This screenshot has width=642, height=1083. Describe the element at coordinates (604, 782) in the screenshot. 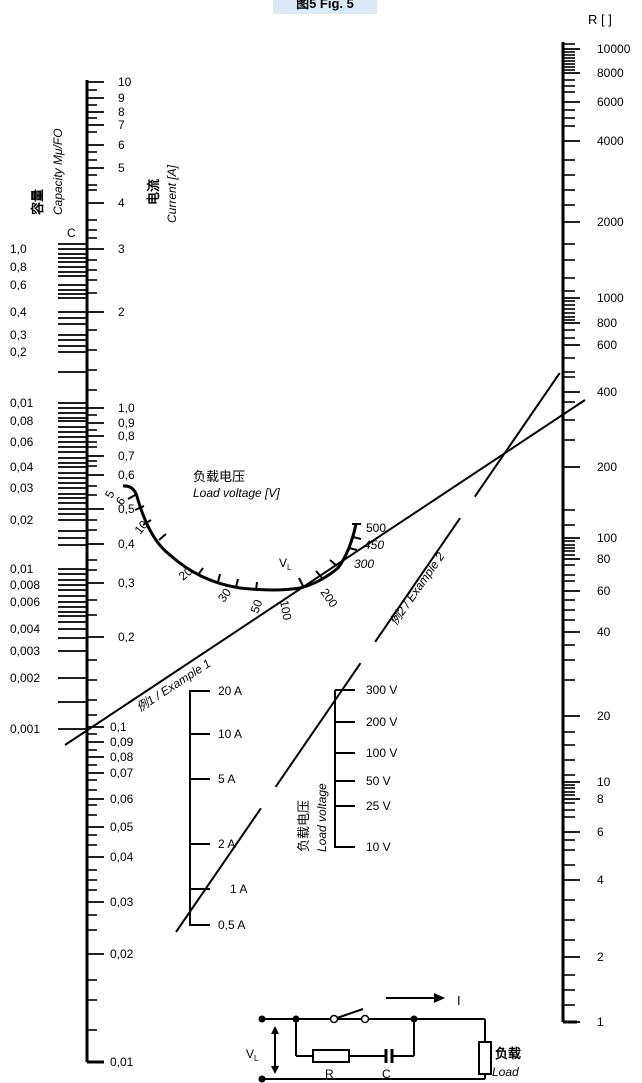

I see `resistance-tick-label: 10` at that location.